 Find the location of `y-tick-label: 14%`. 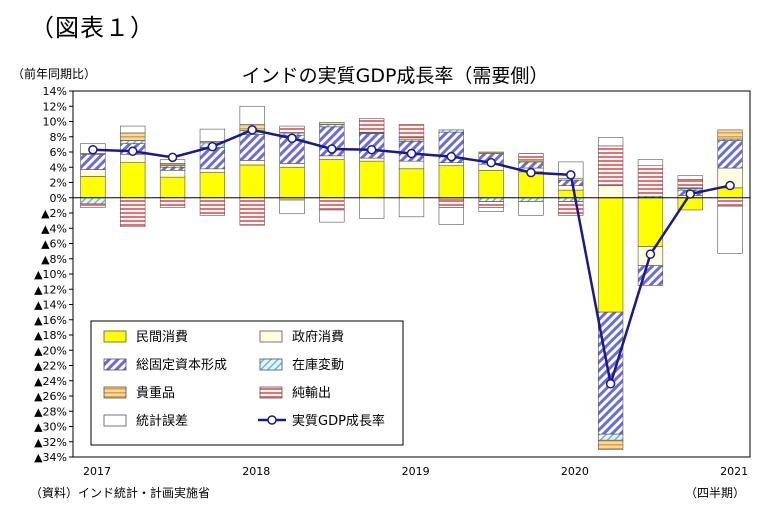

y-tick-label: 14% is located at coordinates (55, 91).